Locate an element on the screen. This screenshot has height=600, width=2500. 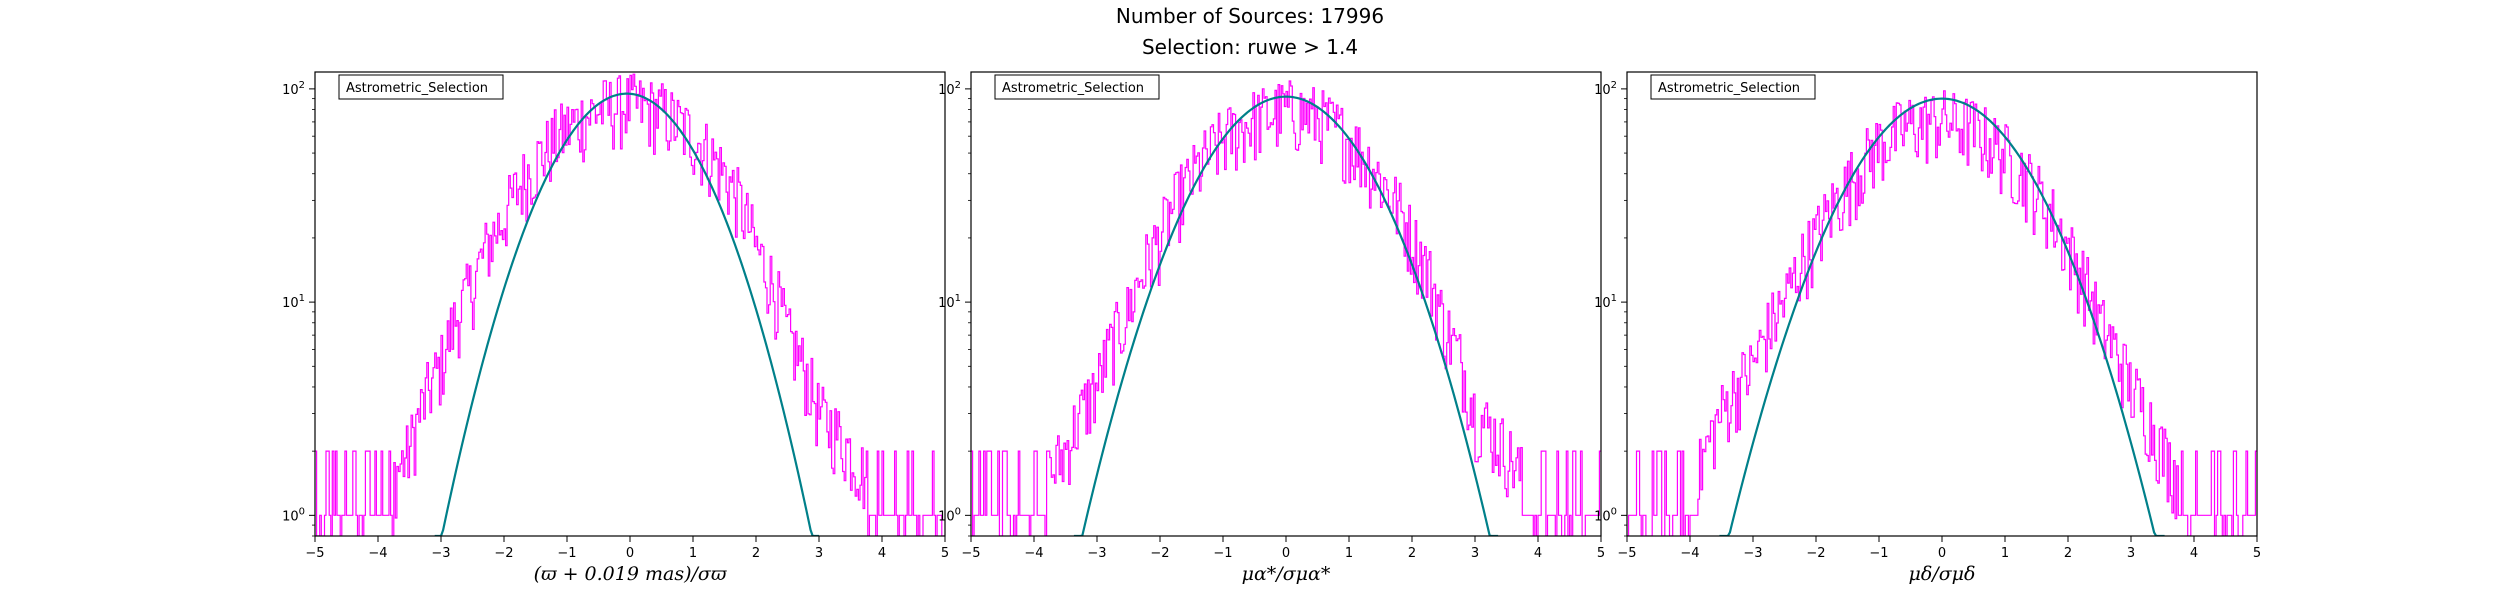
x-axis-label: (ϖ + 0.019 mas)/σϖ is located at coordinates (630, 574).